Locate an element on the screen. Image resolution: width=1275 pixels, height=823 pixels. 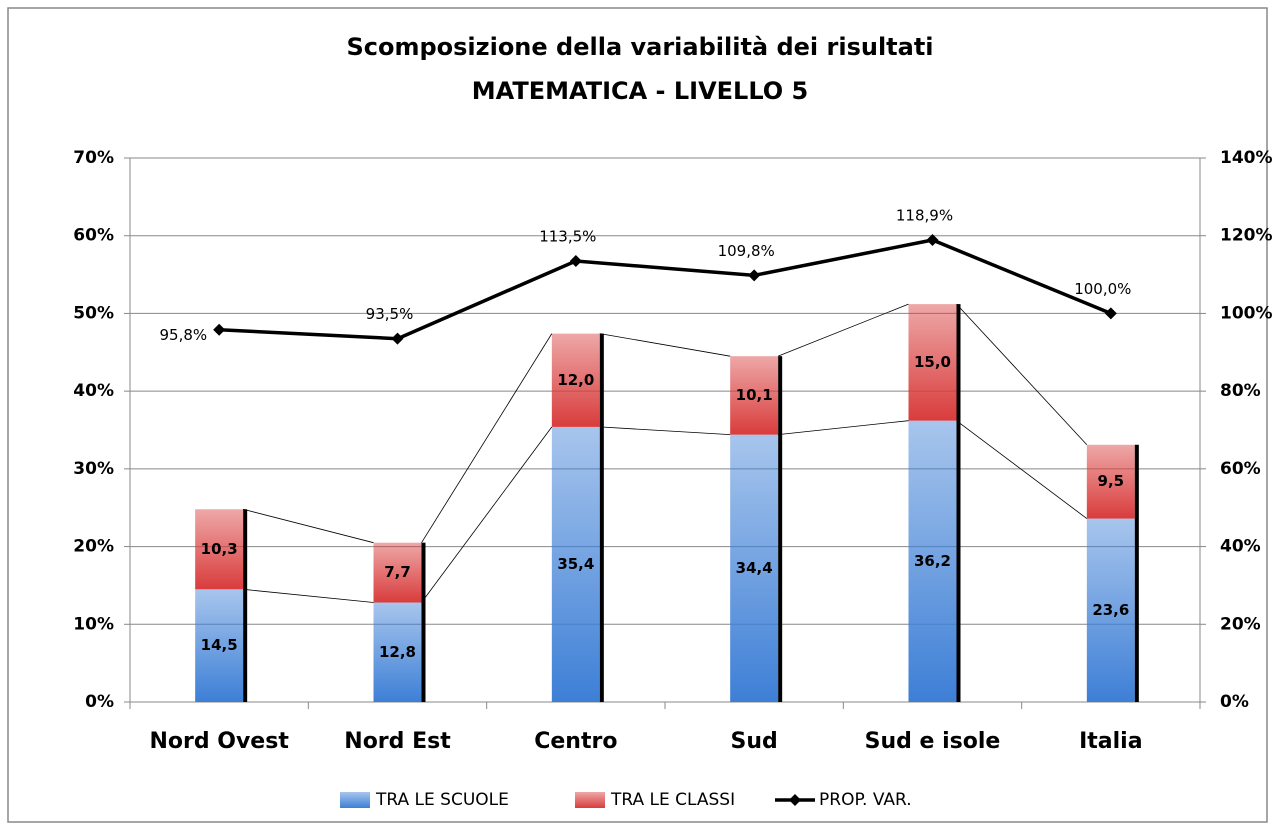
y2-tick-label: 140% is located at coordinates (1246, 158).